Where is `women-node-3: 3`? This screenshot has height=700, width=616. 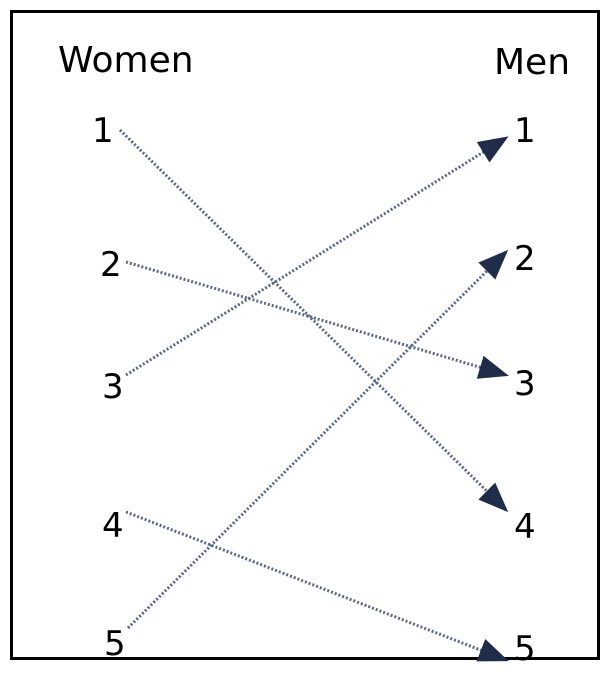
women-node-3: 3 is located at coordinates (113, 387).